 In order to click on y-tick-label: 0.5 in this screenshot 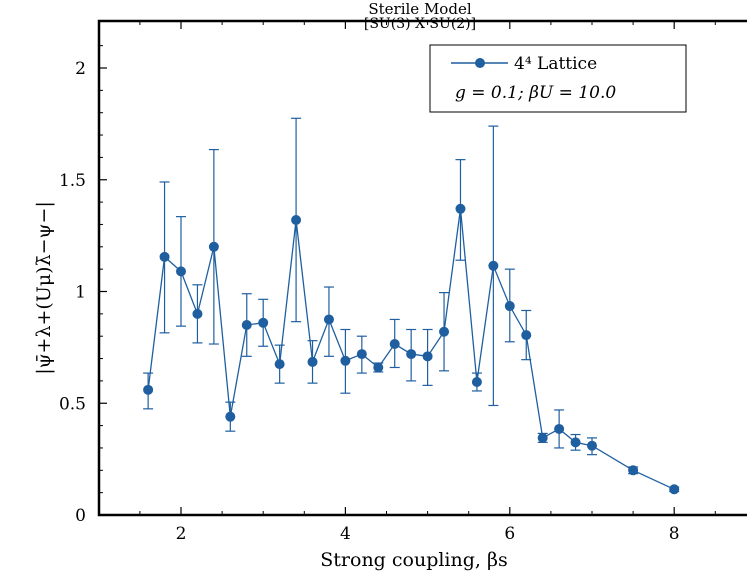, I will do `click(72, 404)`.